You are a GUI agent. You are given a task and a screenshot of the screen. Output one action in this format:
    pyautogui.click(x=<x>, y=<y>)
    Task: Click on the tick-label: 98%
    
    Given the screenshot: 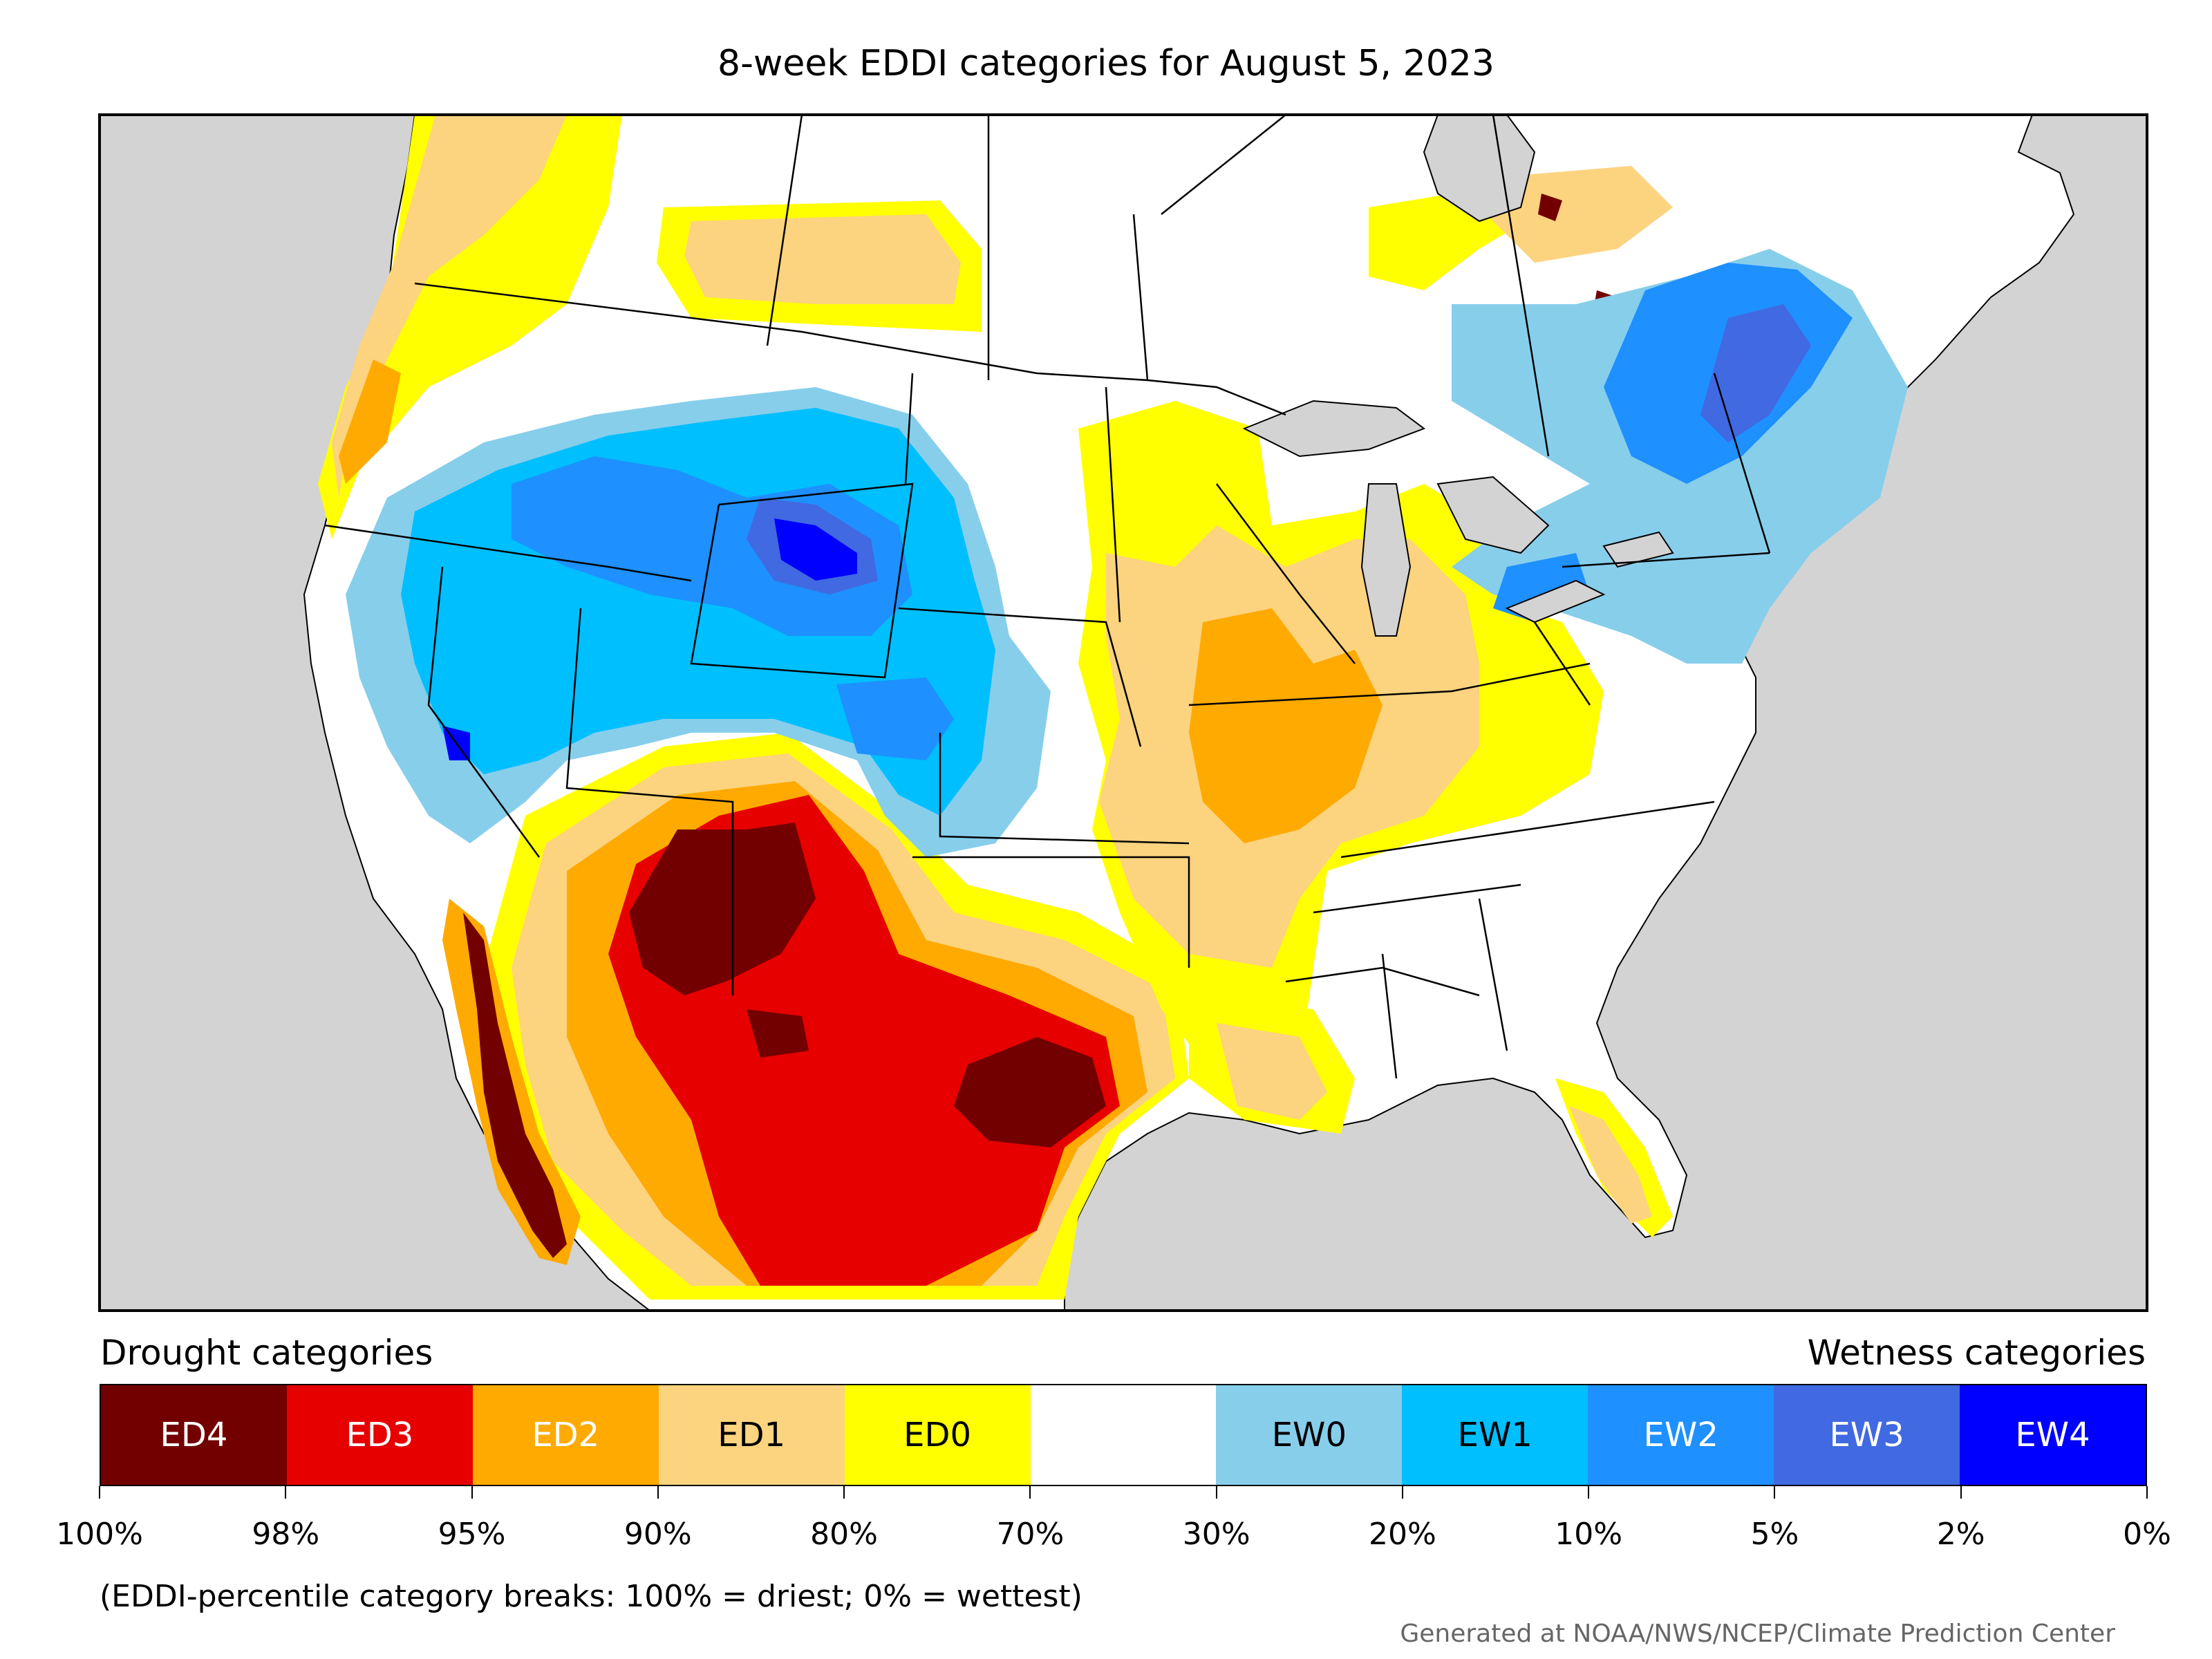 What is the action you would take?
    pyautogui.click(x=286, y=1535)
    